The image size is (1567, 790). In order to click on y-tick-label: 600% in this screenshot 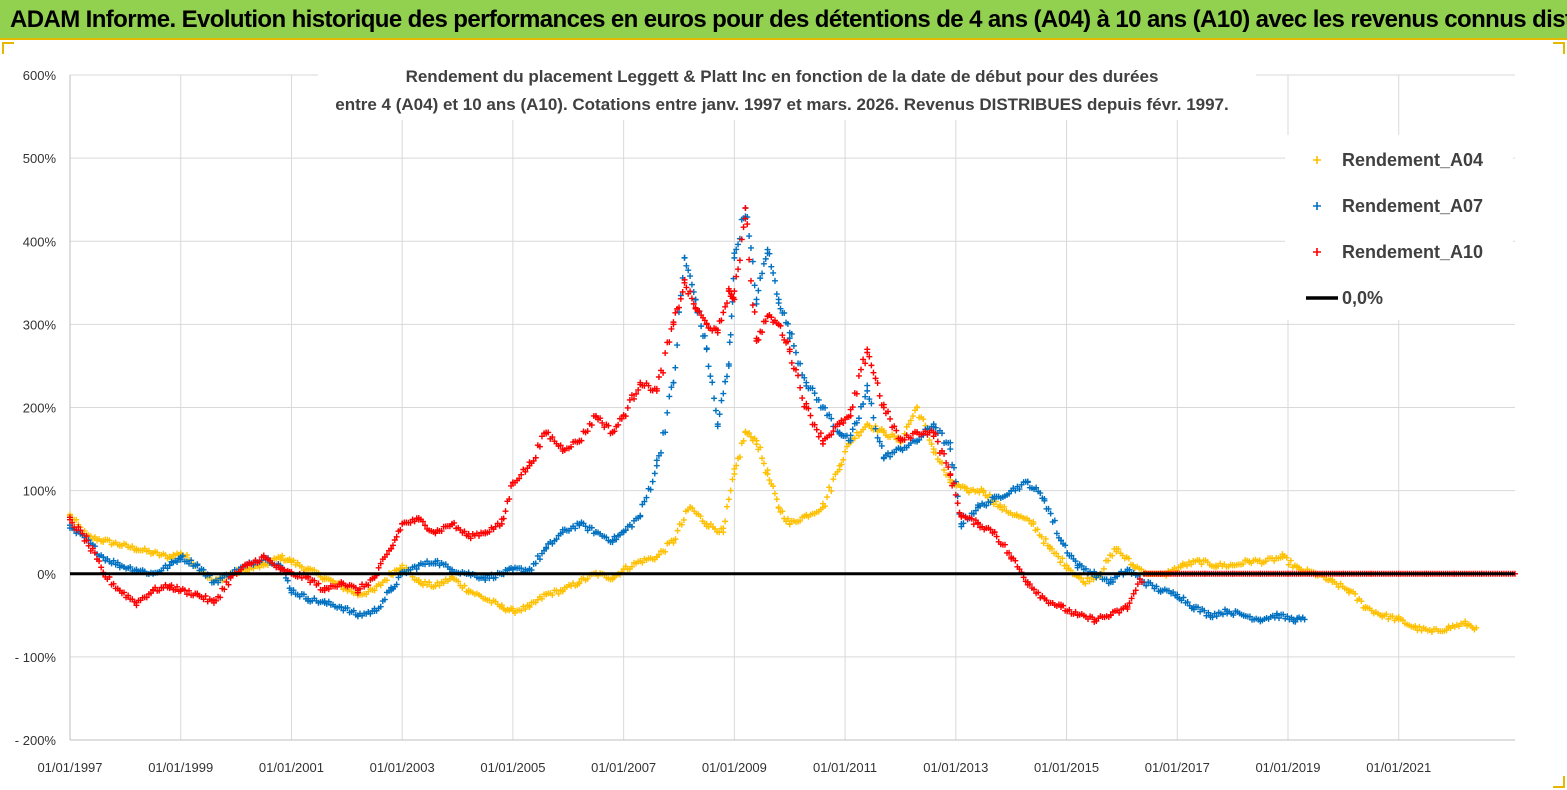, I will do `click(40, 75)`.